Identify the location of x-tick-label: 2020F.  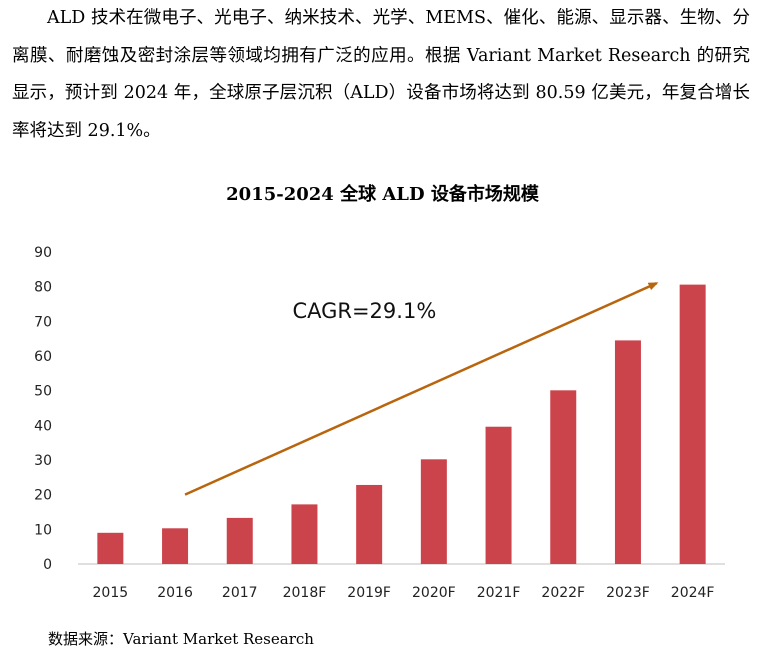
(434, 593).